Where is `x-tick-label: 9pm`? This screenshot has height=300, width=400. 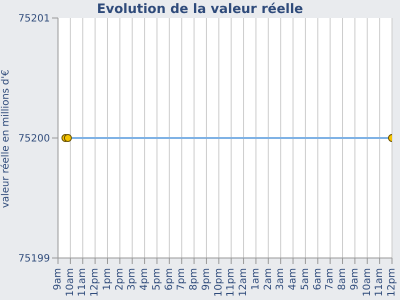
x-tick-label: 9pm is located at coordinates (206, 279).